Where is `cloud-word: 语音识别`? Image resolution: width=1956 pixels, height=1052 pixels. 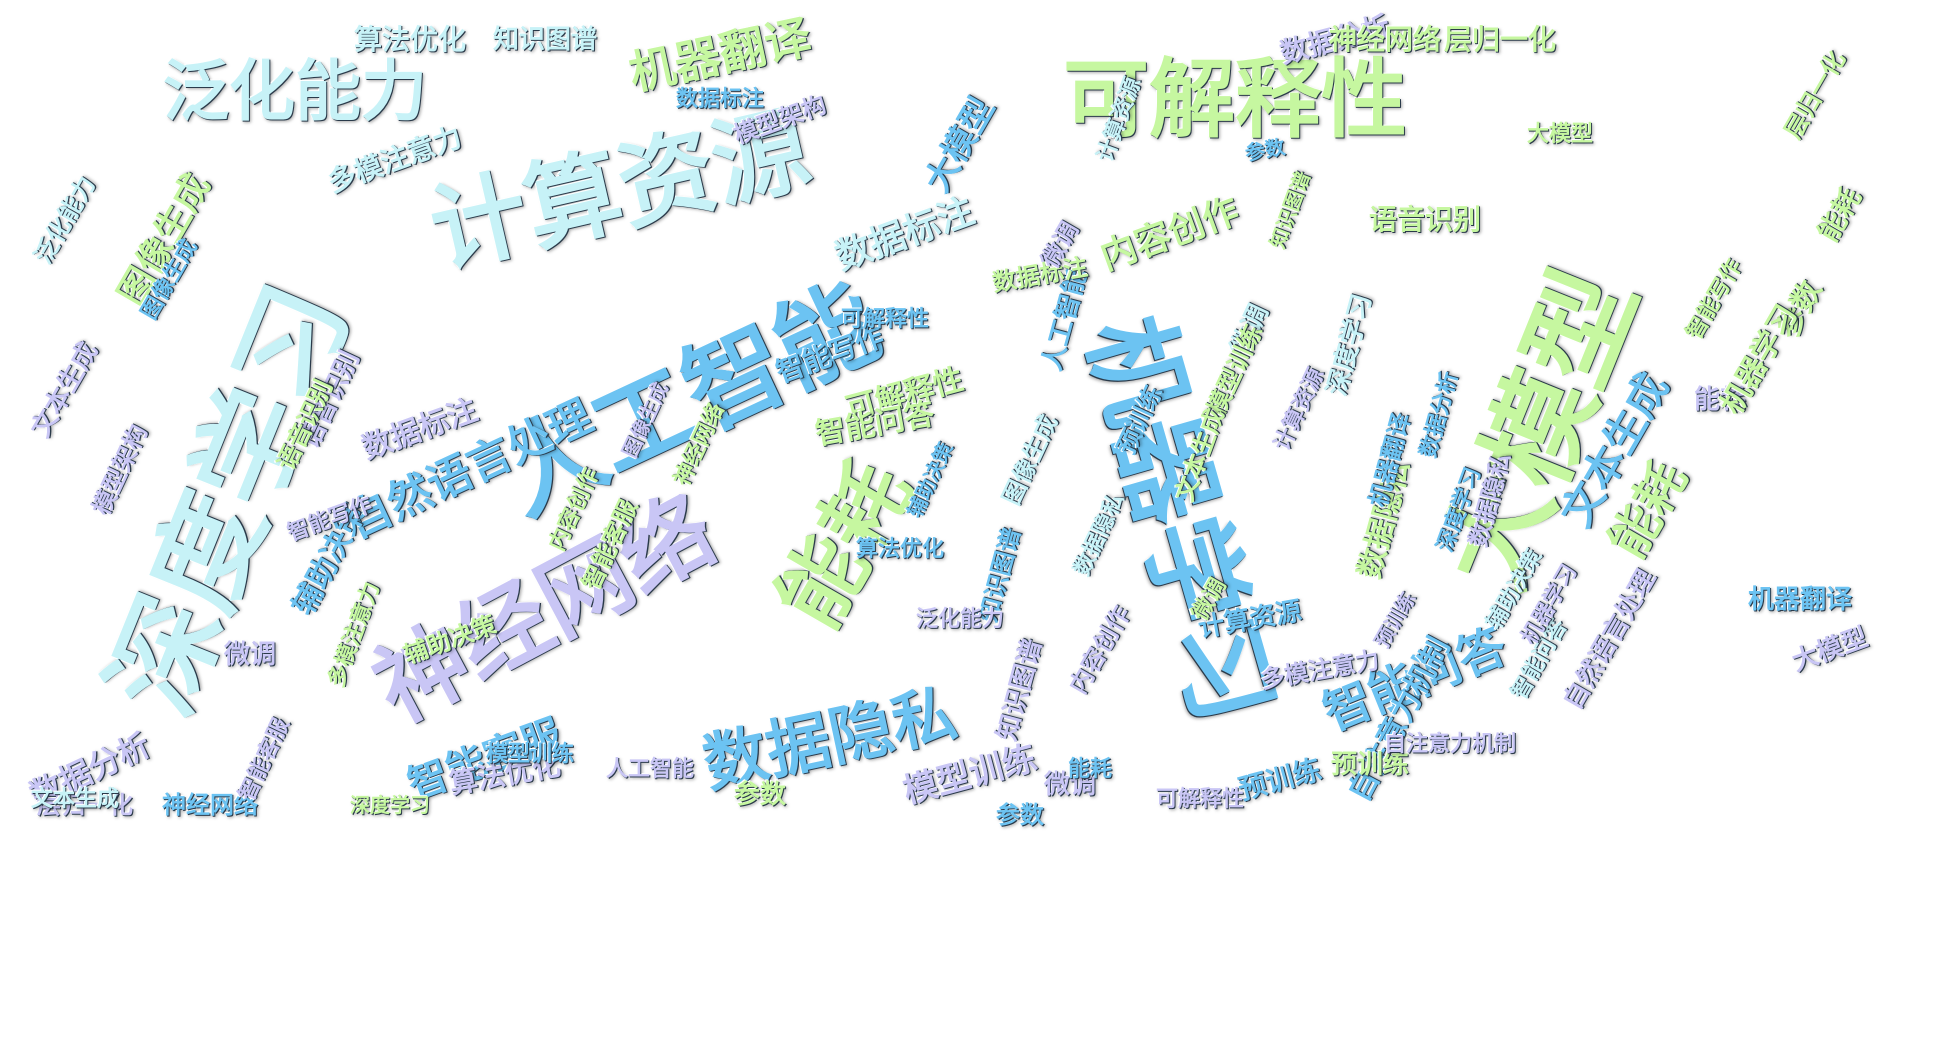 cloud-word: 语音识别 is located at coordinates (1425, 219).